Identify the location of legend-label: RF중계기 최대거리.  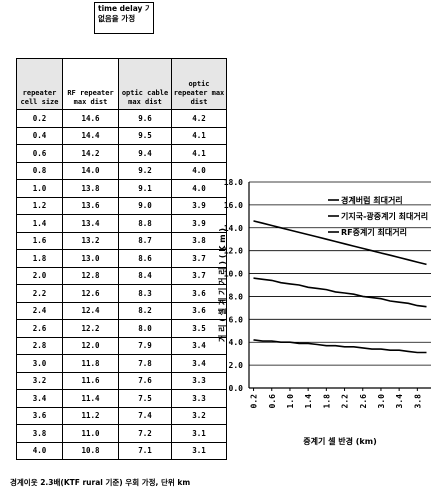
(374, 232).